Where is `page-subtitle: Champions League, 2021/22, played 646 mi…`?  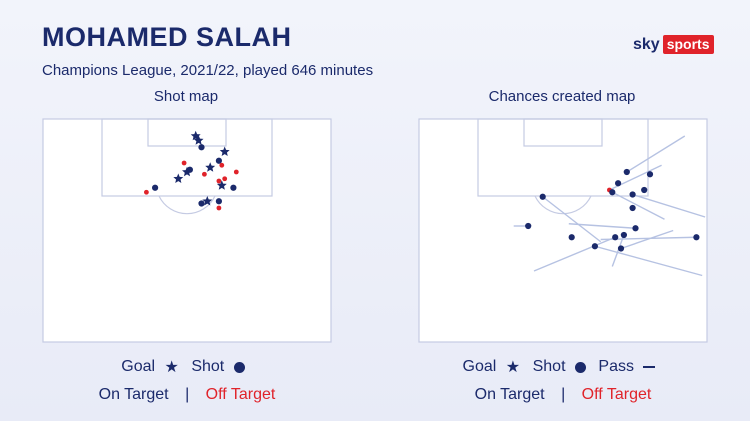 page-subtitle: Champions League, 2021/22, played 646 mi… is located at coordinates (208, 70).